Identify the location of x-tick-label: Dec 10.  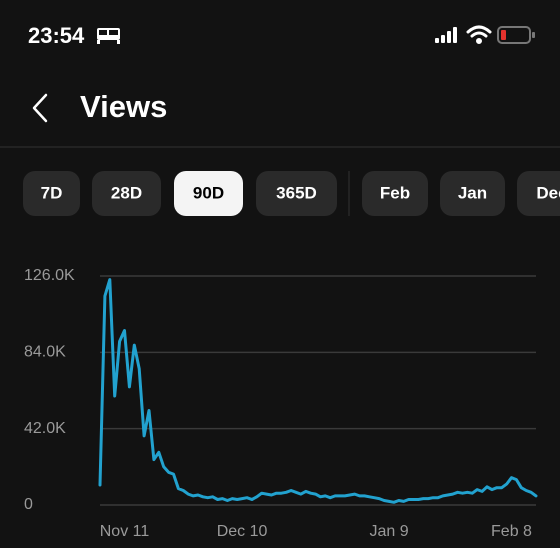
(242, 531).